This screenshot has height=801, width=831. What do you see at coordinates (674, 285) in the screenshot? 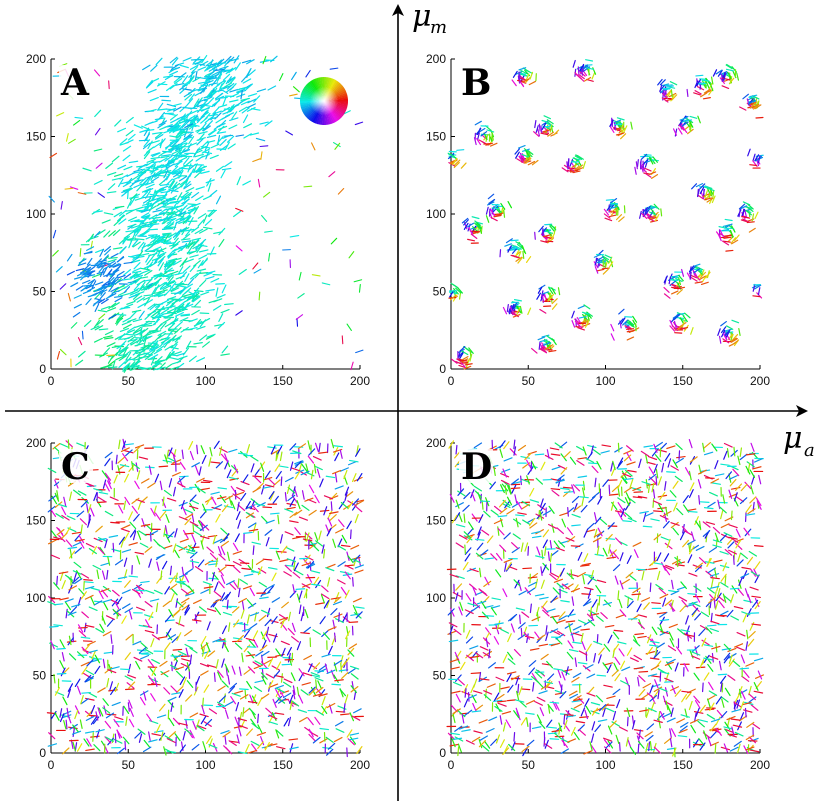
I see `cluster` at bounding box center [674, 285].